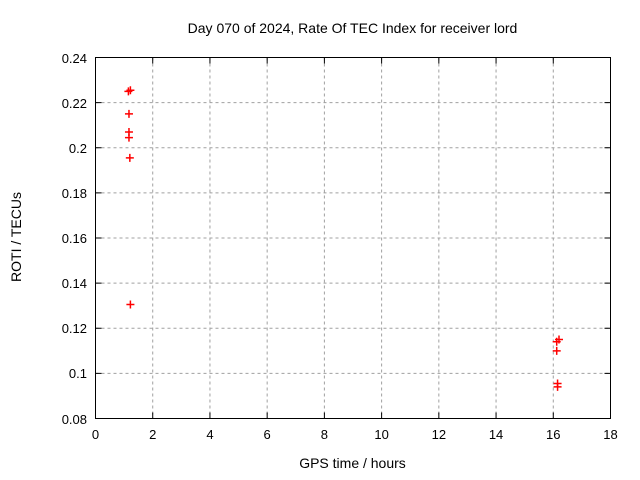 The height and width of the screenshot is (480, 640). What do you see at coordinates (381, 434) in the screenshot?
I see `x-tick-label: 10` at bounding box center [381, 434].